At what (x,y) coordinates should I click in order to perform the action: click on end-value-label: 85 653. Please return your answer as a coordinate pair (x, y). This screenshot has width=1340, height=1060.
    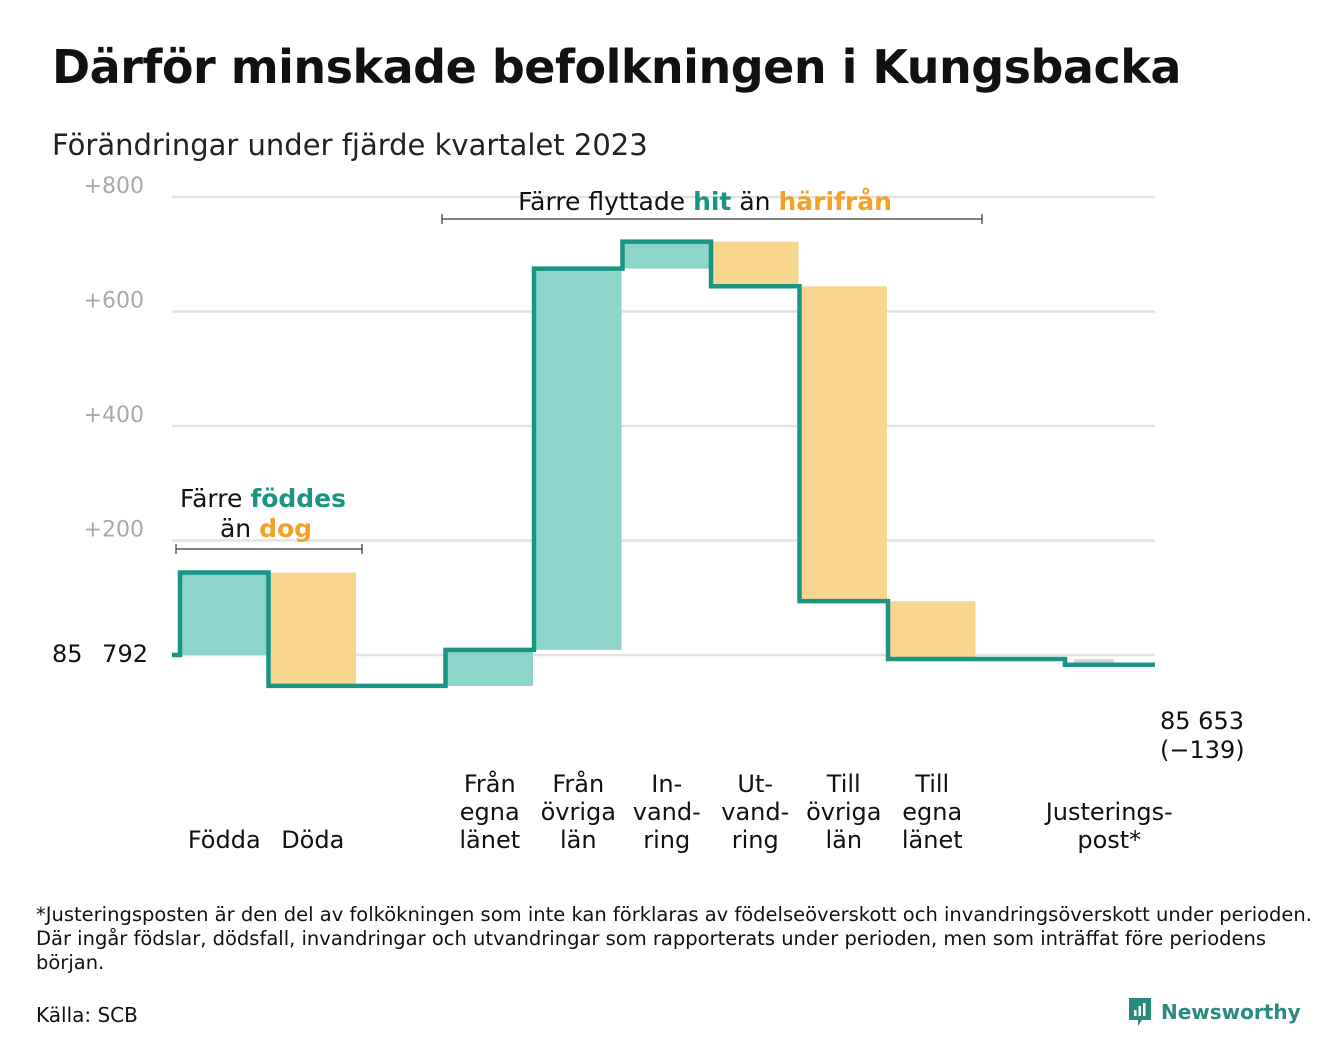
    Looking at the image, I should click on (1202, 721).